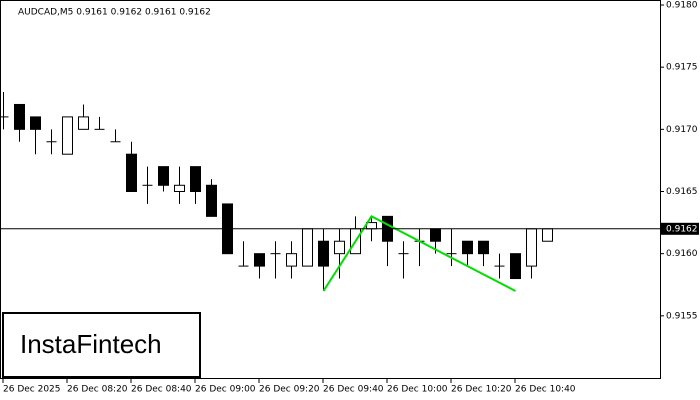  I want to click on y-tick-label: 0.9180, so click(682, 6).